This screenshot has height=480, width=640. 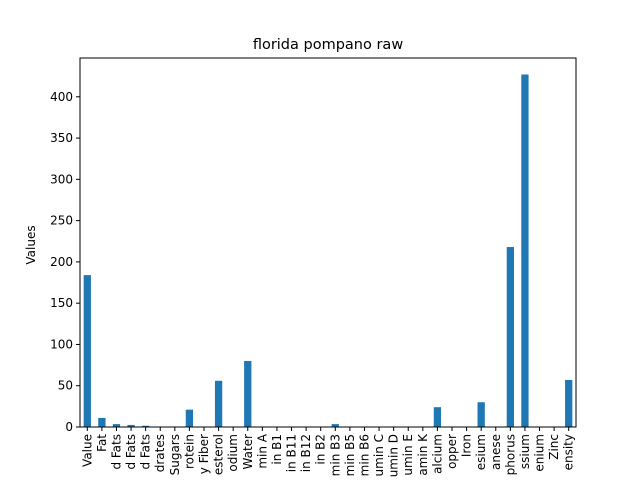 I want to click on x-tick-label: Water, so click(x=248, y=452).